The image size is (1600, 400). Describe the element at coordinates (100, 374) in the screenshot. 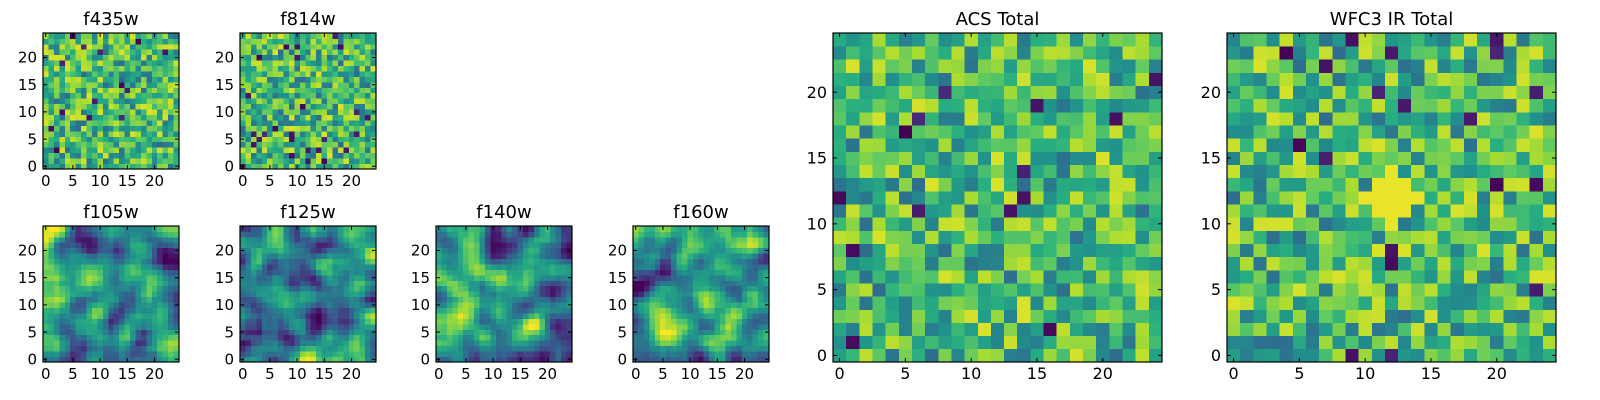

I see `x-tick-label: 10` at that location.